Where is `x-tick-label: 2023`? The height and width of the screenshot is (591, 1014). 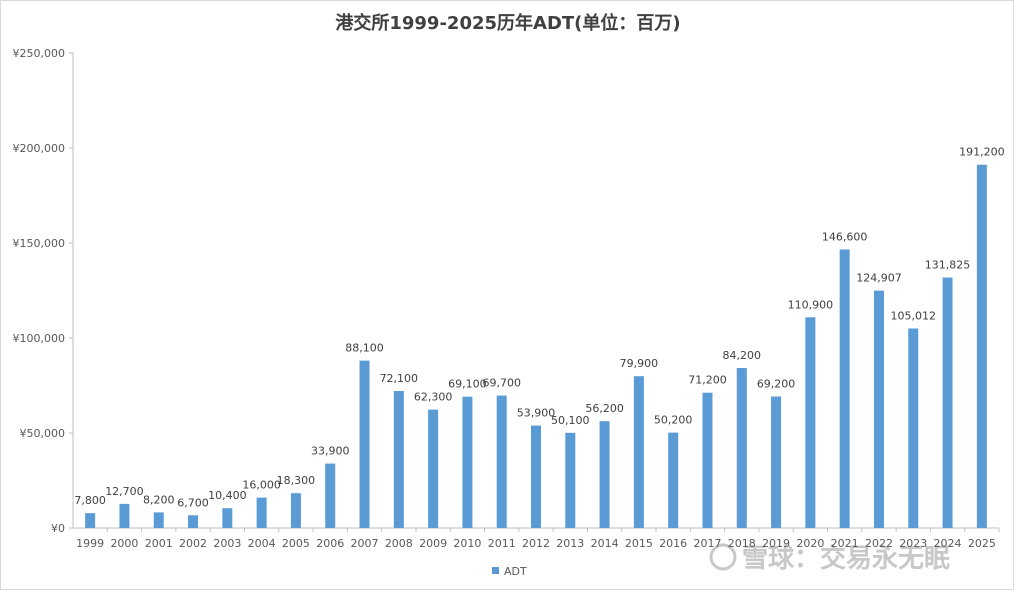 x-tick-label: 2023 is located at coordinates (913, 543).